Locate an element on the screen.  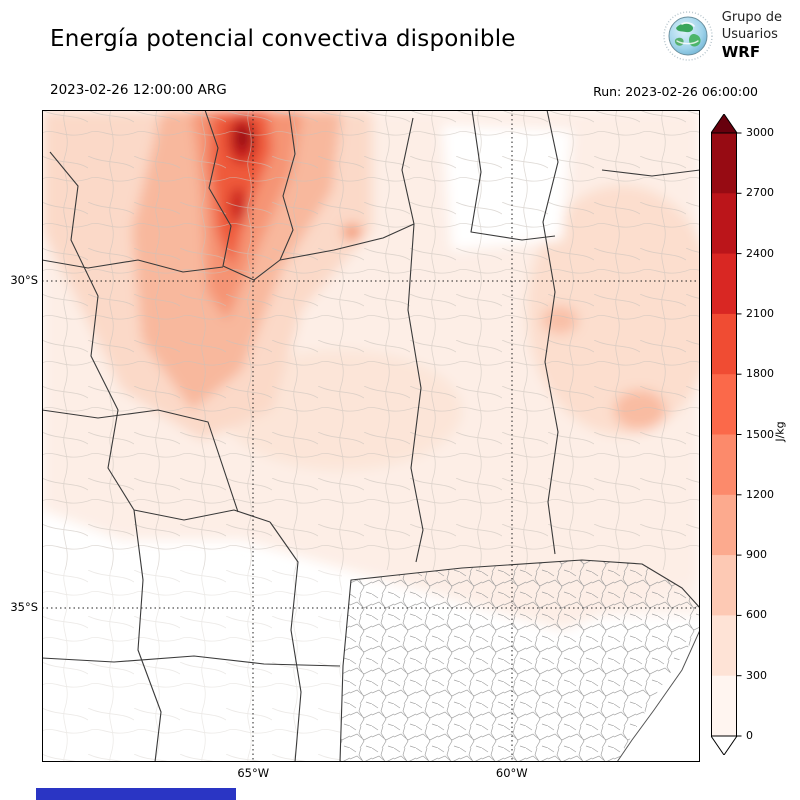
colorbar-tick-label: 2400 is located at coordinates (760, 253).